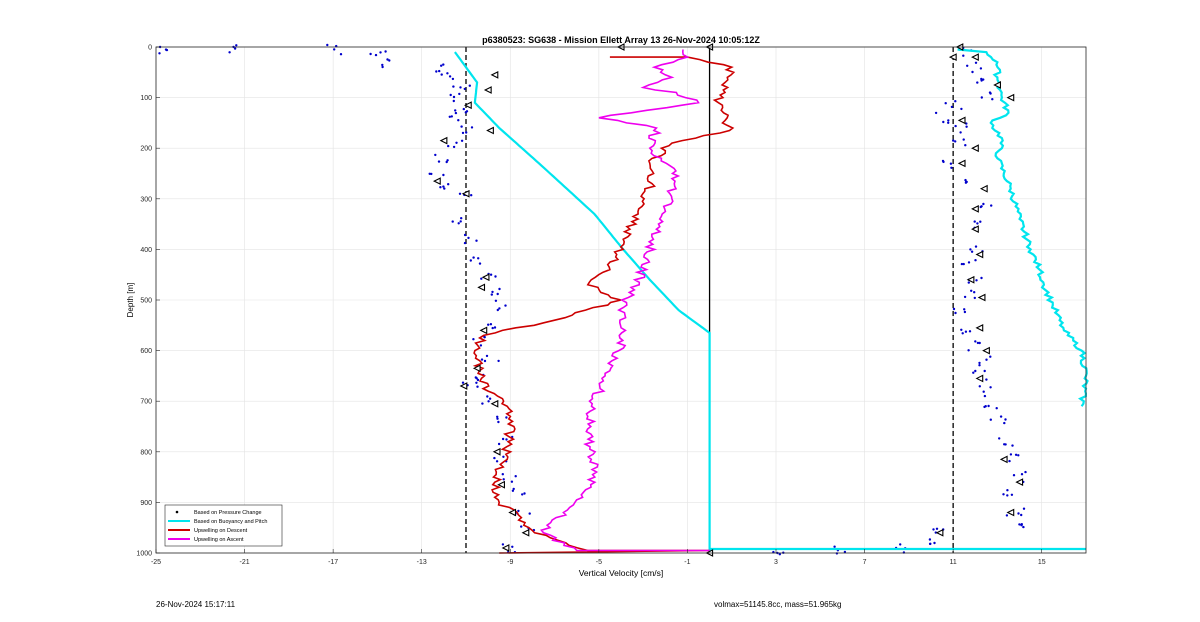 This screenshot has height=622, width=1200. Describe the element at coordinates (776, 562) in the screenshot. I see `x-tick-label: 3` at that location.